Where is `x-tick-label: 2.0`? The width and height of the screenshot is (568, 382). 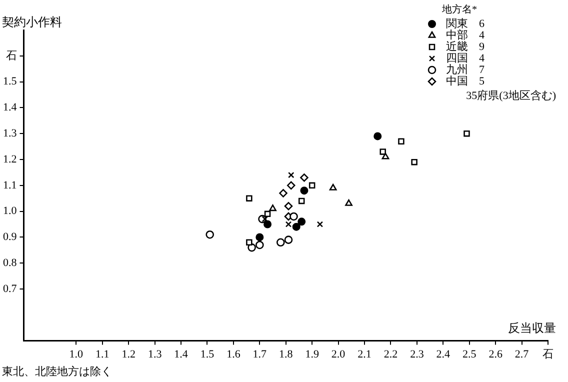
x-tick-label: 2.0 is located at coordinates (338, 354).